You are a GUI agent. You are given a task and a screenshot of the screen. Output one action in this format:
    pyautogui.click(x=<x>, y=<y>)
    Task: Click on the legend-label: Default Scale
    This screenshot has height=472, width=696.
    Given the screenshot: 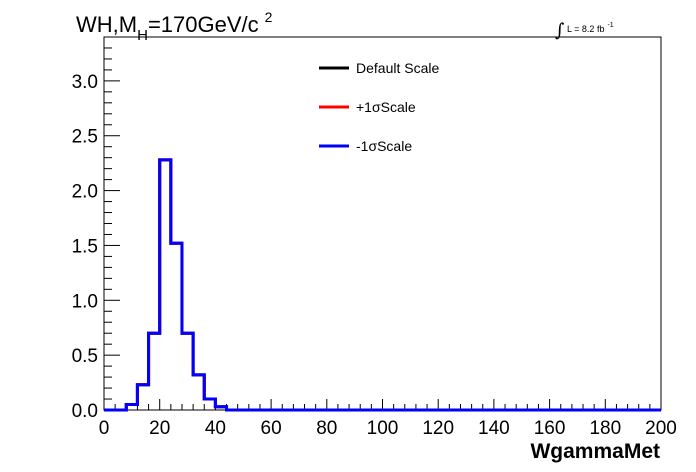 What is the action you would take?
    pyautogui.click(x=397, y=68)
    